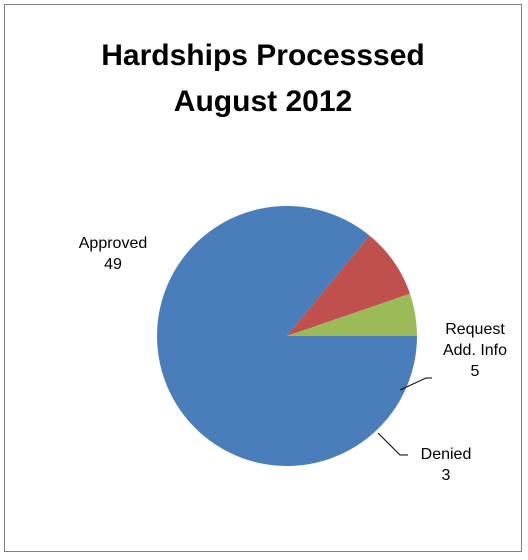  I want to click on pie-slice-request-add-info, so click(348, 285).